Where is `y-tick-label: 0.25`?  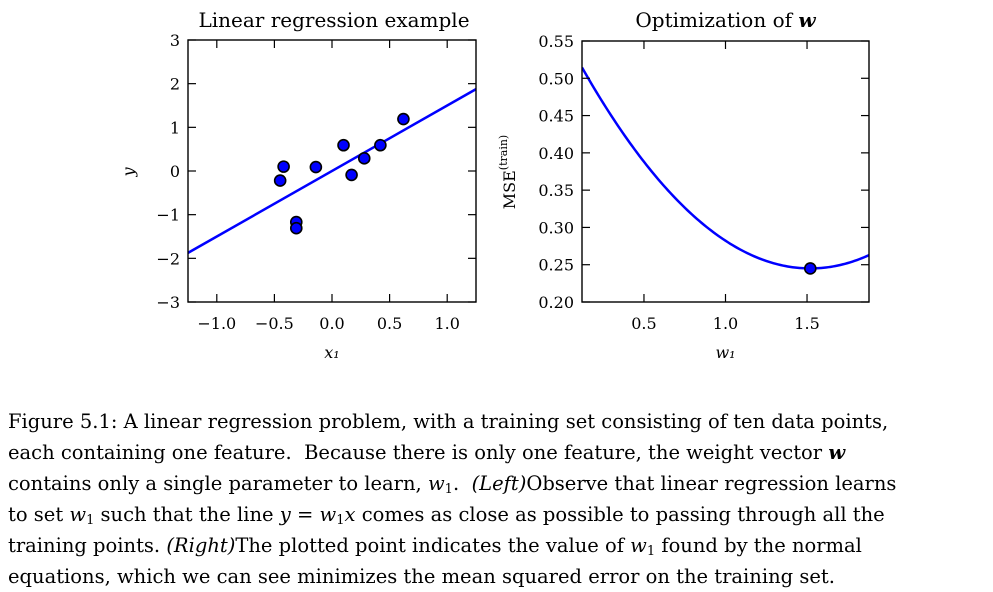 y-tick-label: 0.25 is located at coordinates (556, 265).